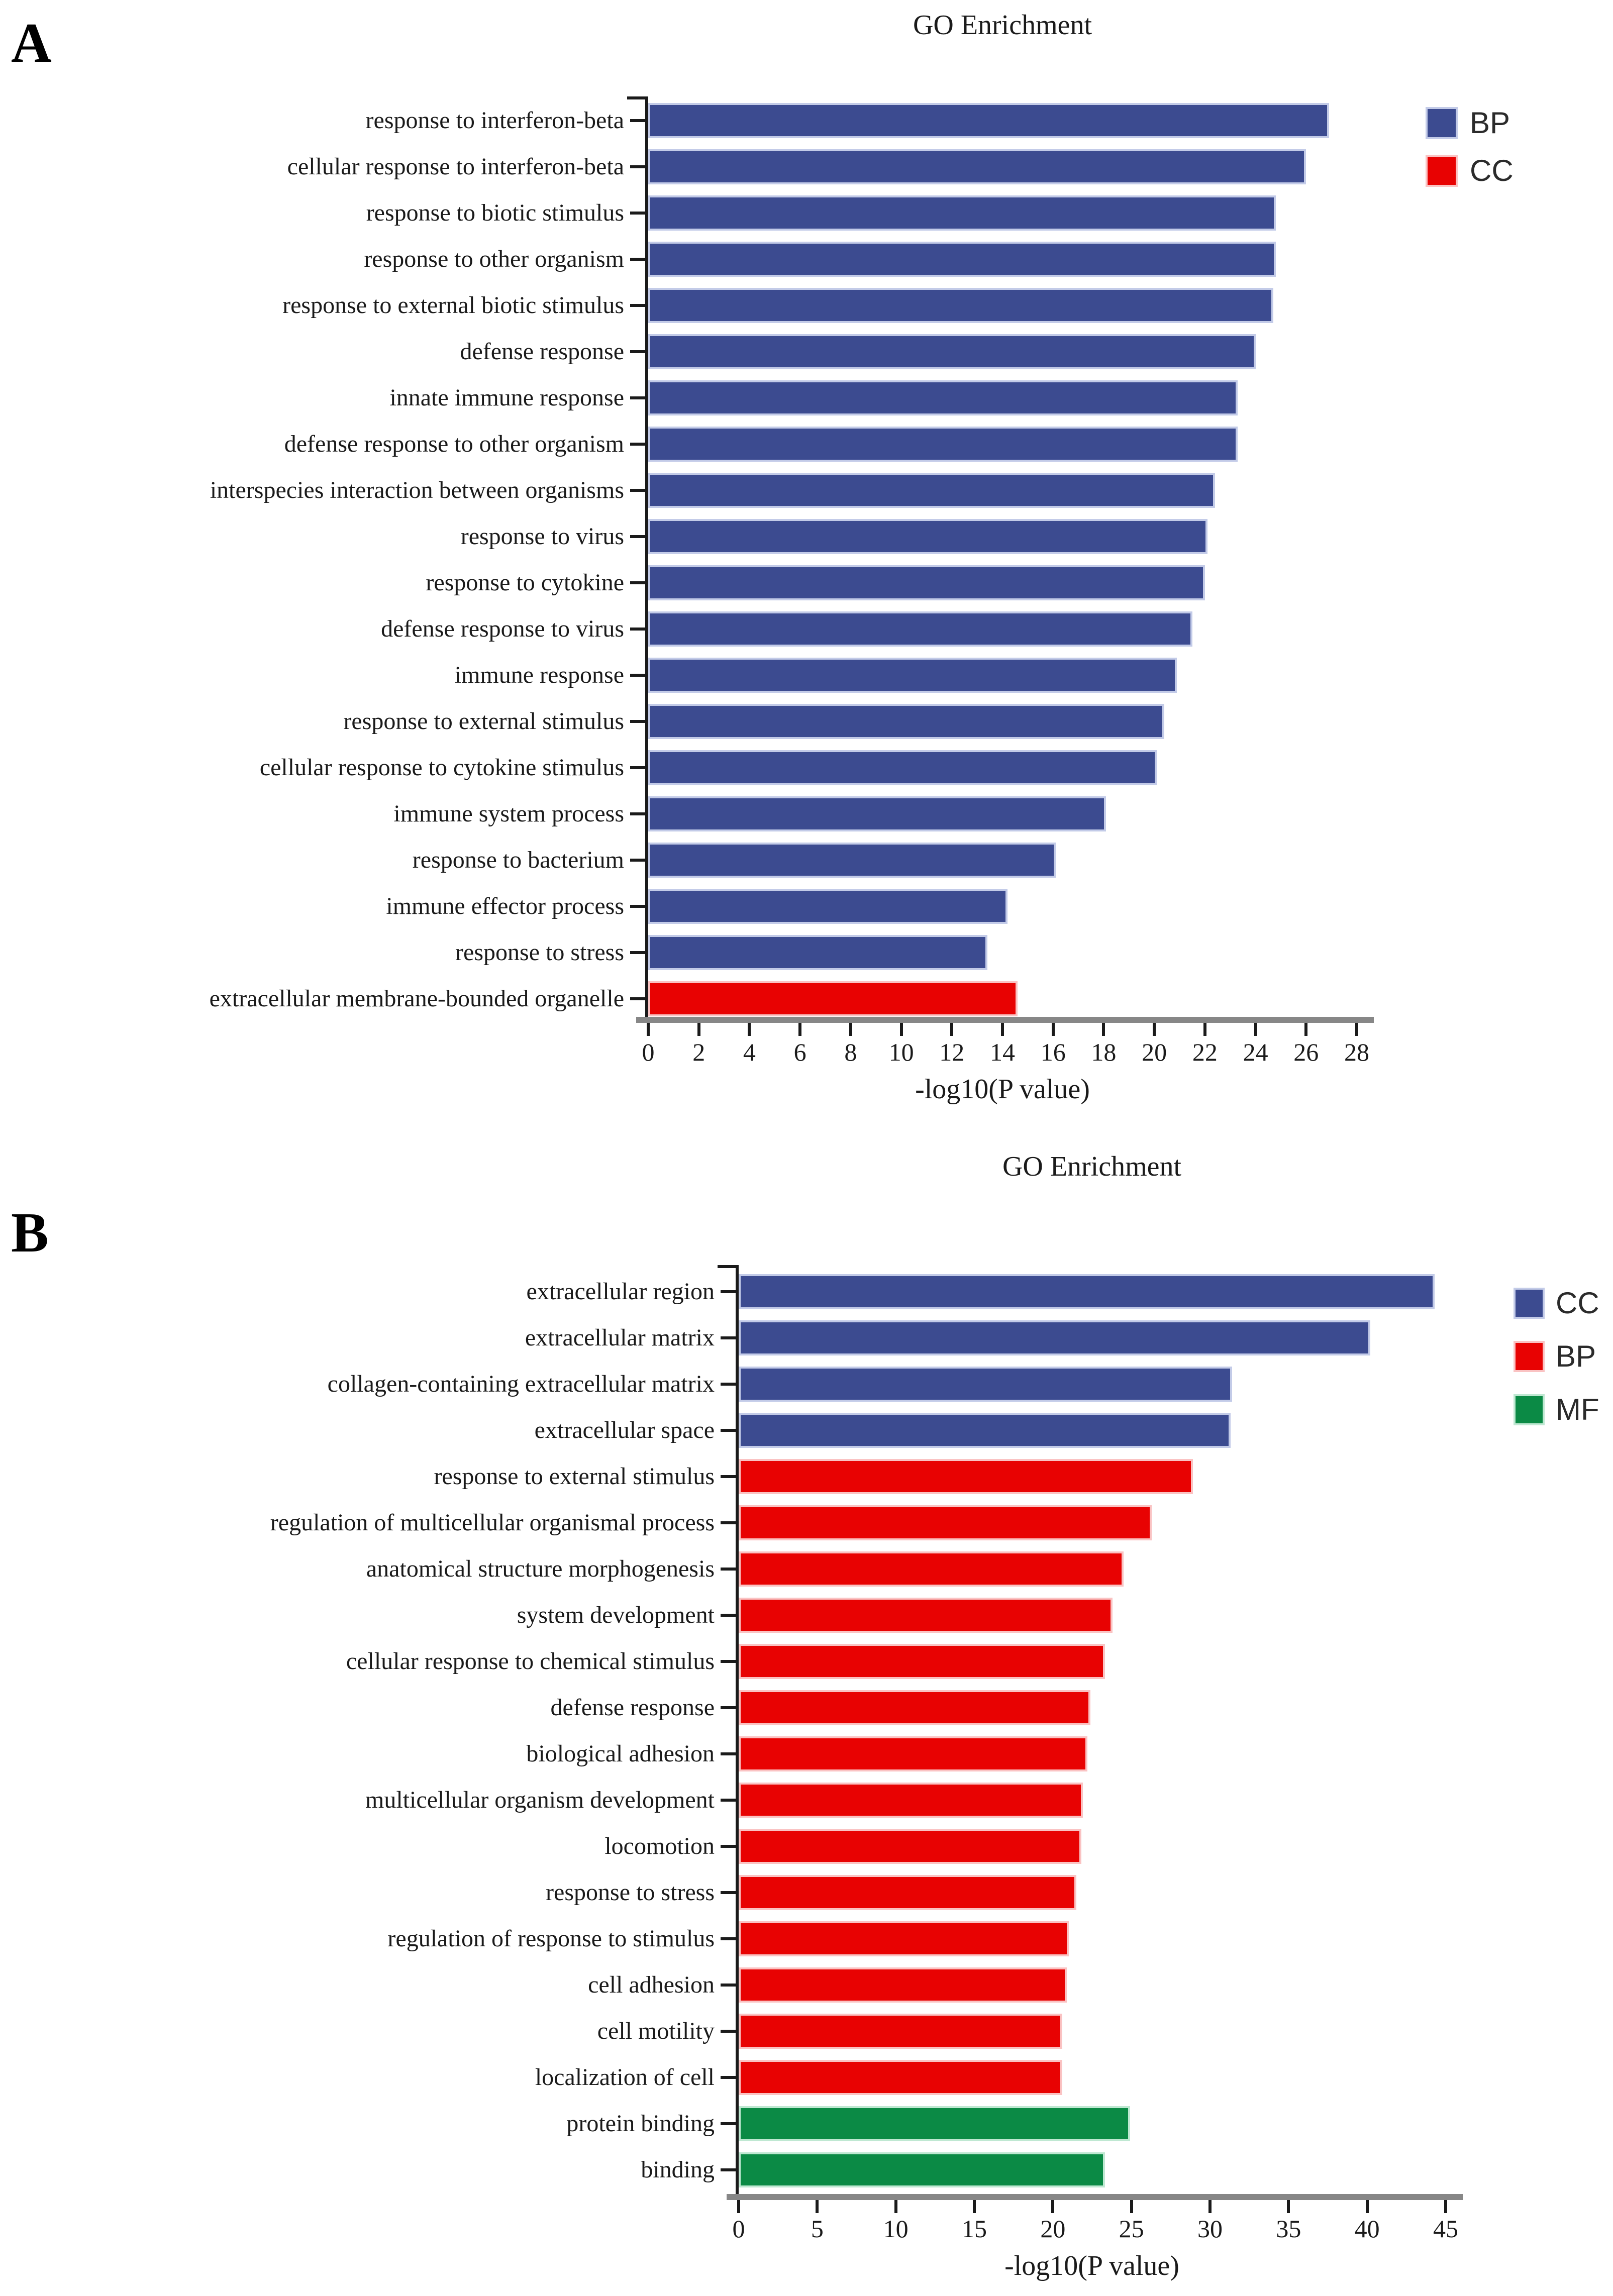 The image size is (1613, 2296). I want to click on y-axis-spine, so click(737, 1729).